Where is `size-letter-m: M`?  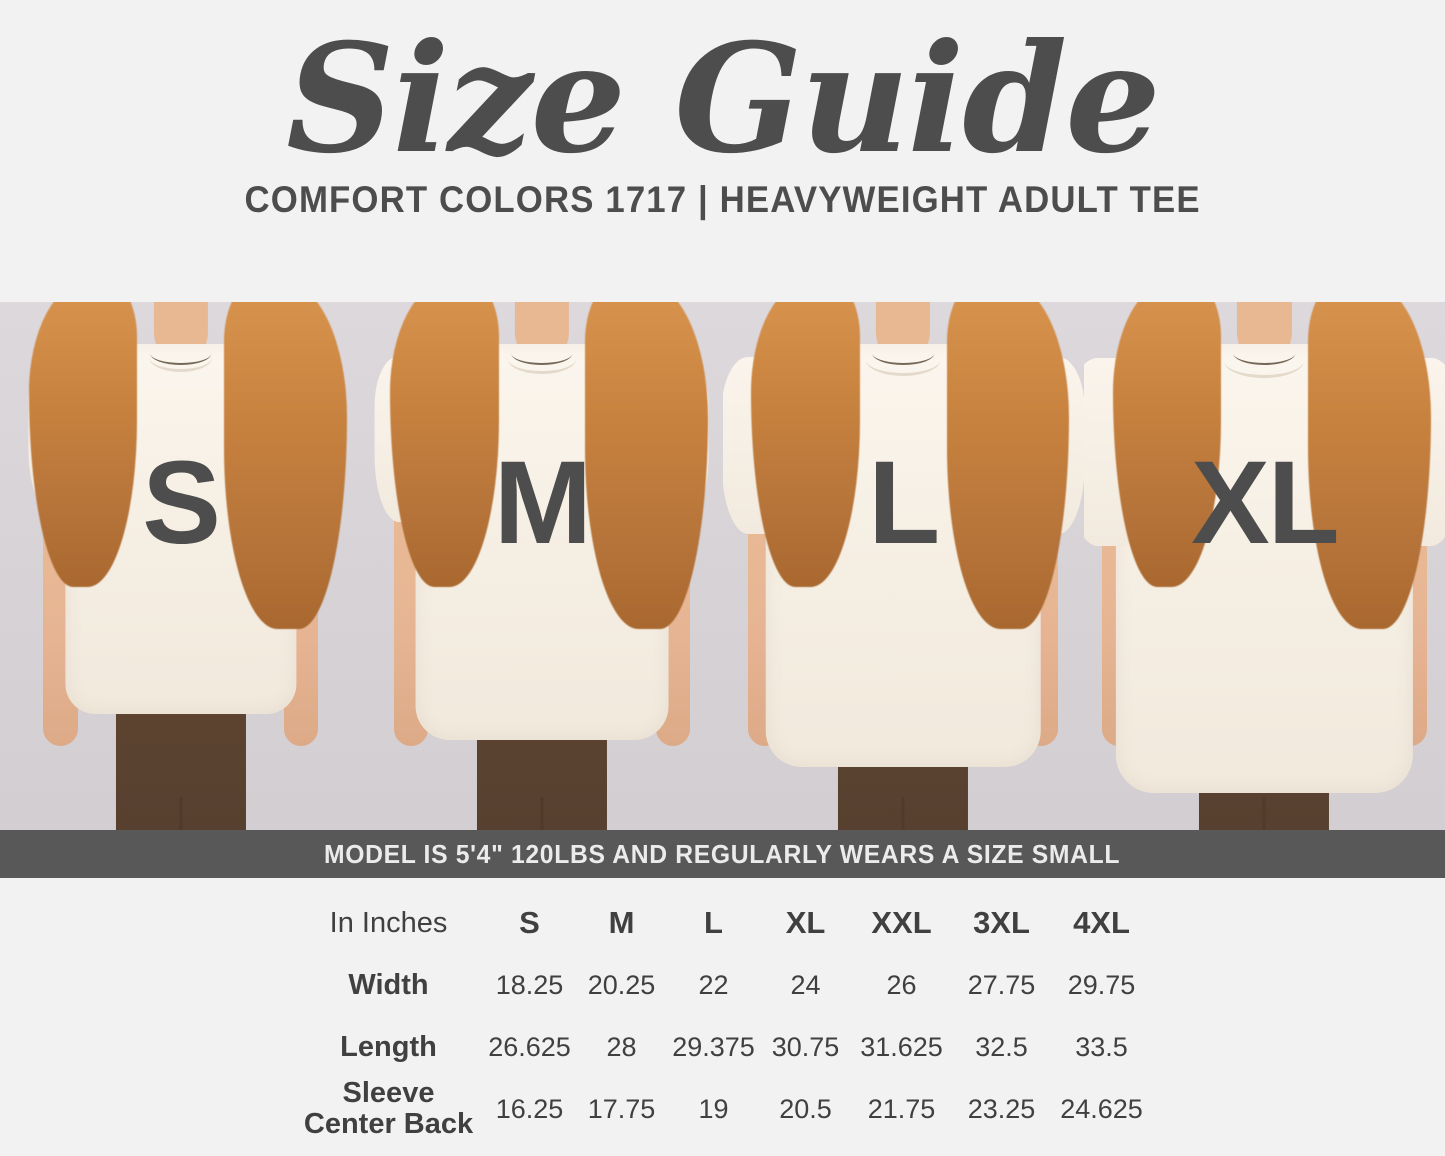 size-letter-m: M is located at coordinates (542, 502).